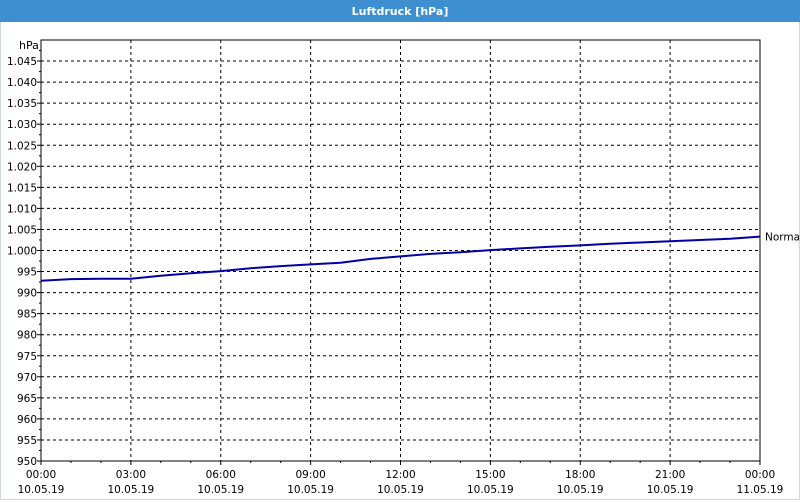 This screenshot has width=800, height=503. Describe the element at coordinates (27, 378) in the screenshot. I see `y-tick-label: 970` at that location.